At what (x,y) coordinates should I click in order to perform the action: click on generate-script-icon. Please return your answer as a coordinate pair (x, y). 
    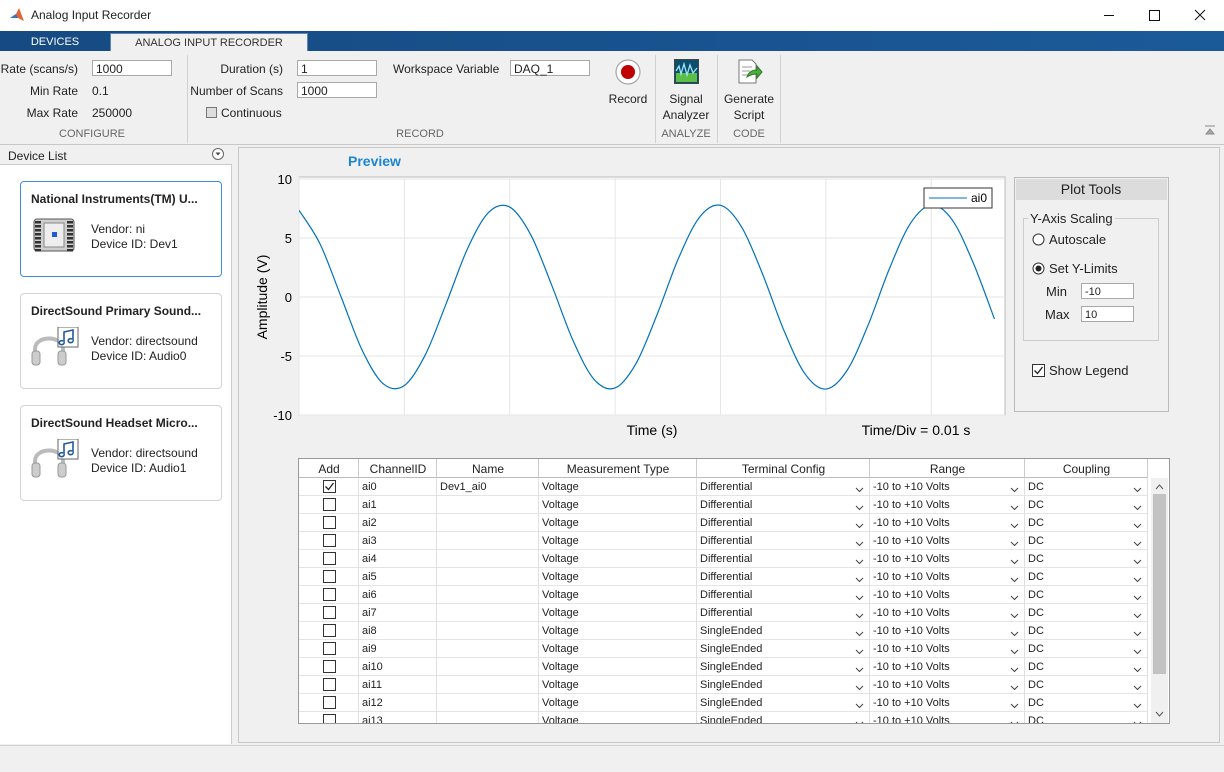
    Looking at the image, I should click on (750, 72).